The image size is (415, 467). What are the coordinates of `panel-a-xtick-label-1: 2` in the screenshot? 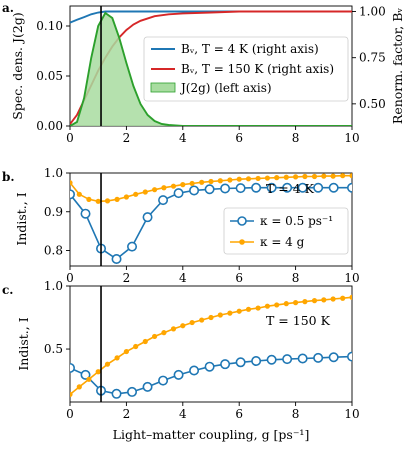 It's located at (127, 138).